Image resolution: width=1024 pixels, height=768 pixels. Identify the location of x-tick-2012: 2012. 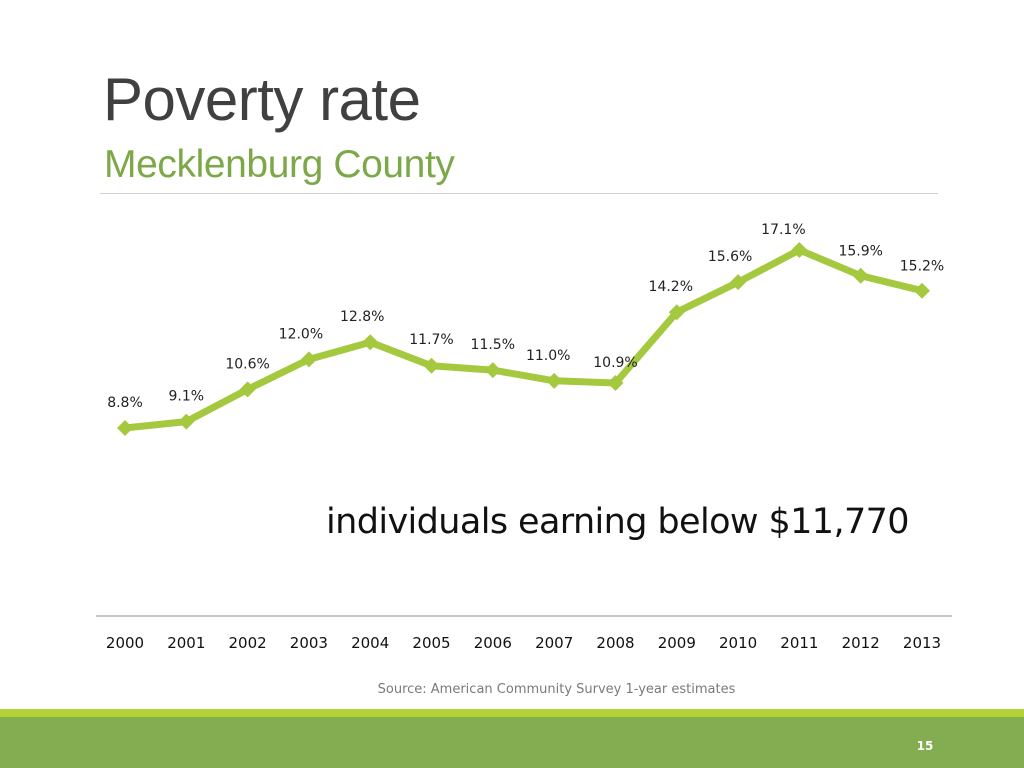
(861, 643).